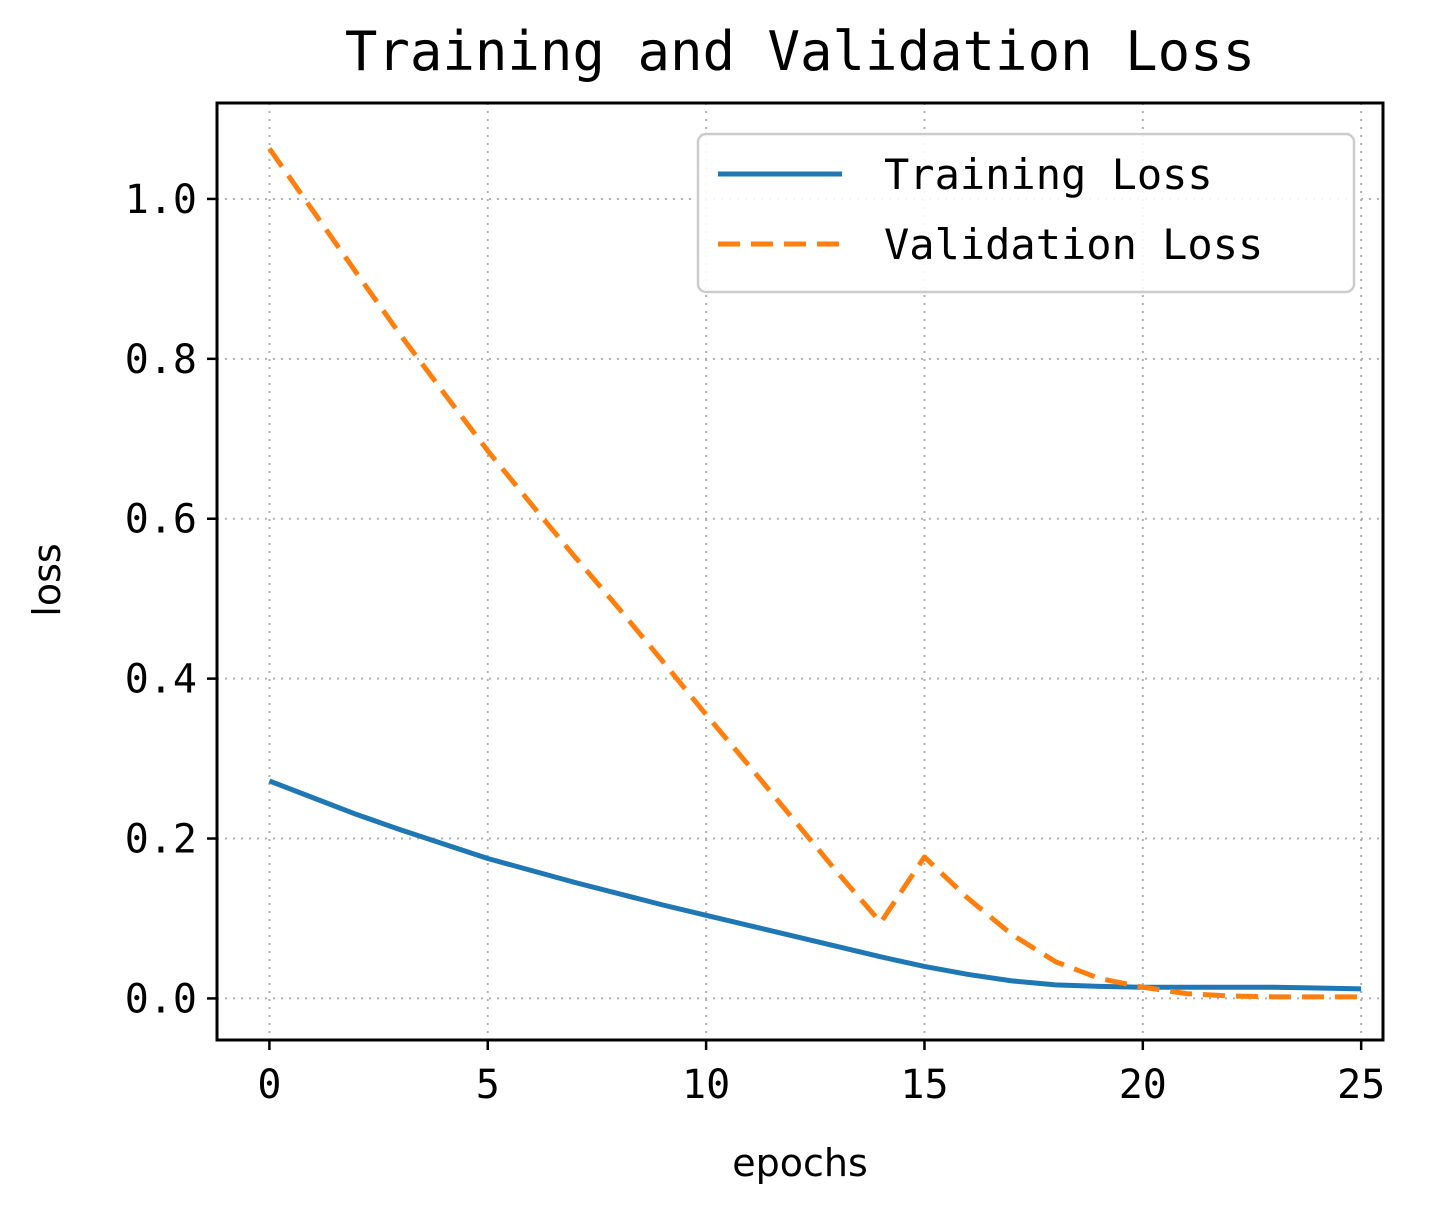 This screenshot has height=1206, width=1431. Describe the element at coordinates (171, 599) in the screenshot. I see `y-axis-ticks: 0.0 0.2 0.4 0.6 0.8 1.0` at that location.